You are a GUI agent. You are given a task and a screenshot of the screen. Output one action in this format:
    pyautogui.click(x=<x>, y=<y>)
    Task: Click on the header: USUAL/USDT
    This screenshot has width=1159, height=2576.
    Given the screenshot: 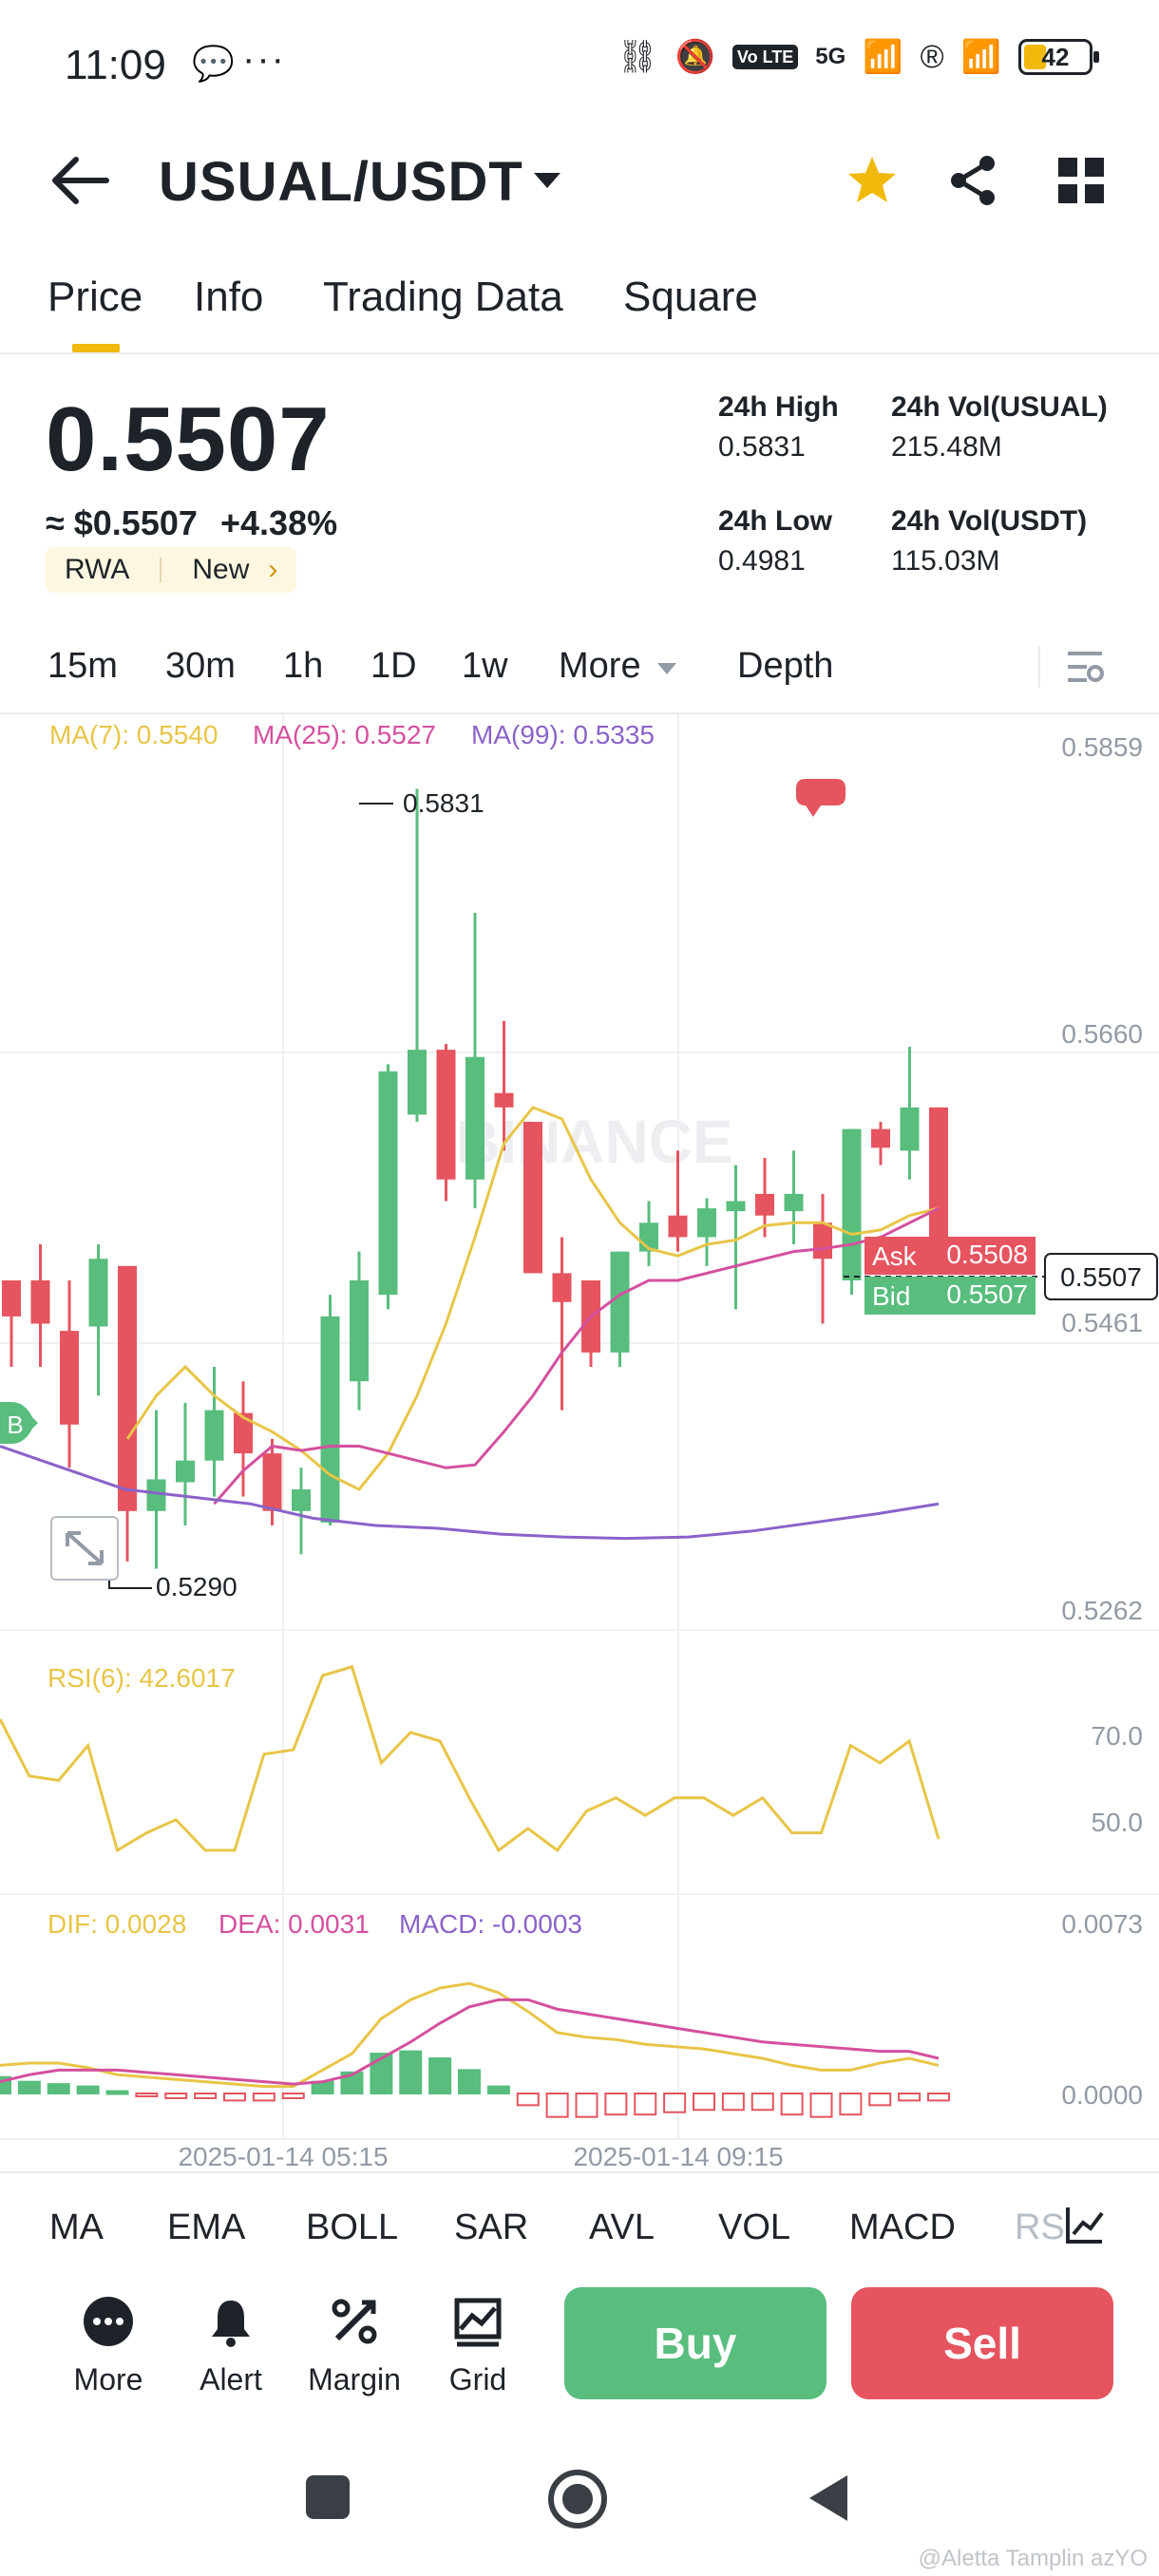 What is the action you would take?
    pyautogui.click(x=579, y=180)
    